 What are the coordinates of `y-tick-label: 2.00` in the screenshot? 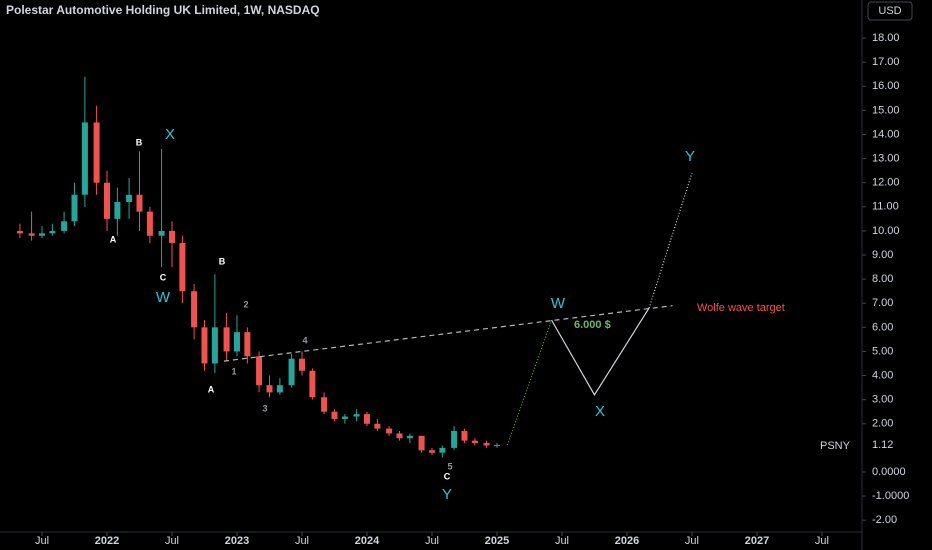 It's located at (882, 424).